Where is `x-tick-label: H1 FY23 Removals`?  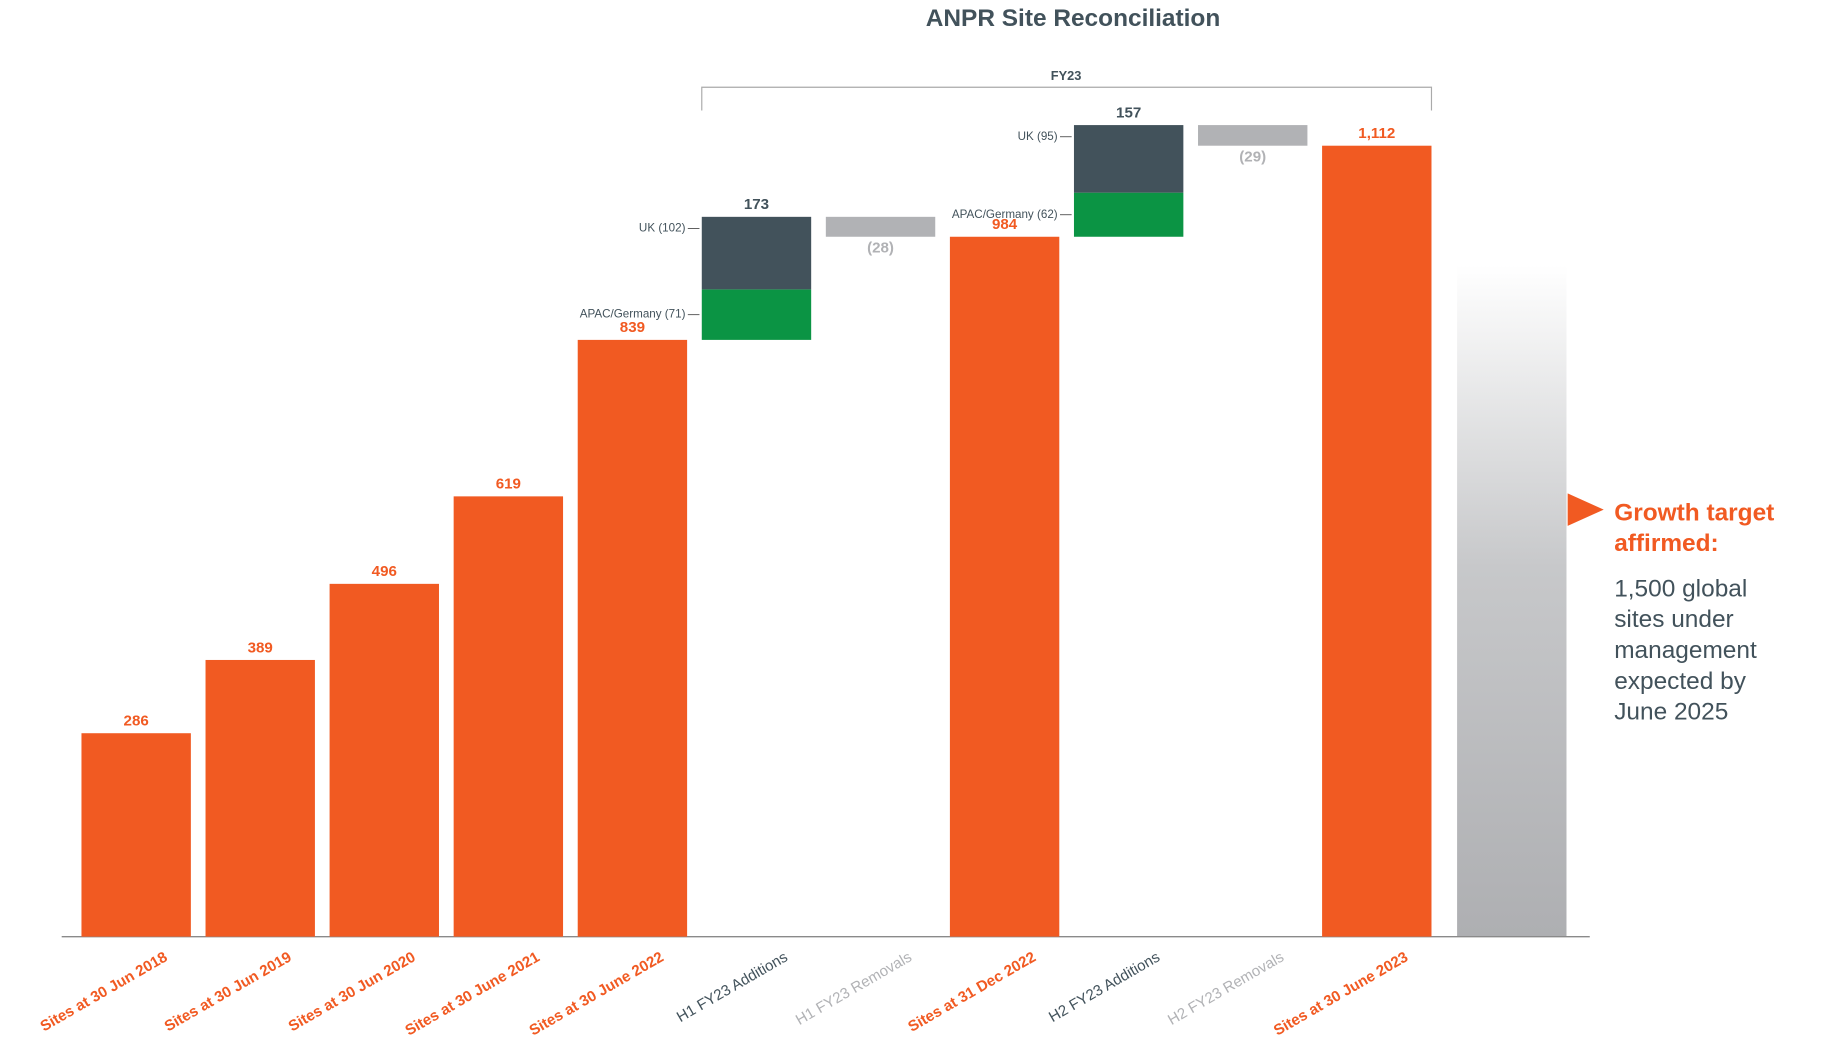 x-tick-label: H1 FY23 Removals is located at coordinates (854, 988).